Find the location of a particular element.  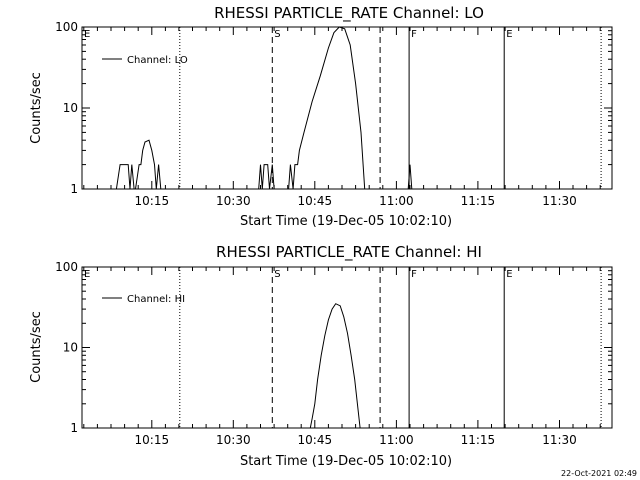

lo-x-tick-label: 11:30 is located at coordinates (559, 201).